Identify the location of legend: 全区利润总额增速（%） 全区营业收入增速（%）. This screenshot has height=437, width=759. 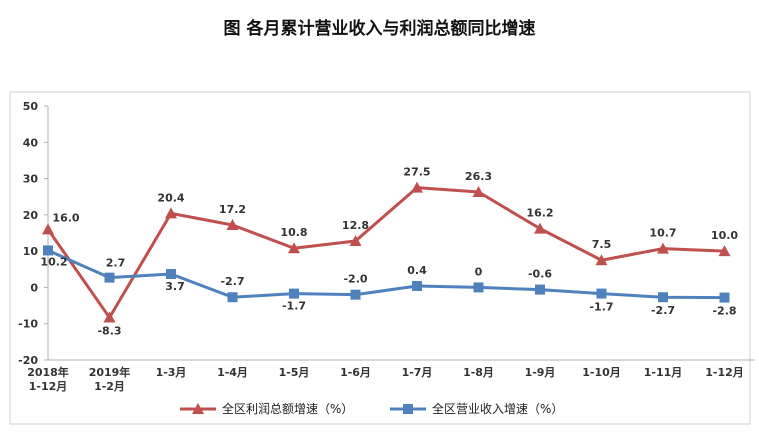
(371, 408).